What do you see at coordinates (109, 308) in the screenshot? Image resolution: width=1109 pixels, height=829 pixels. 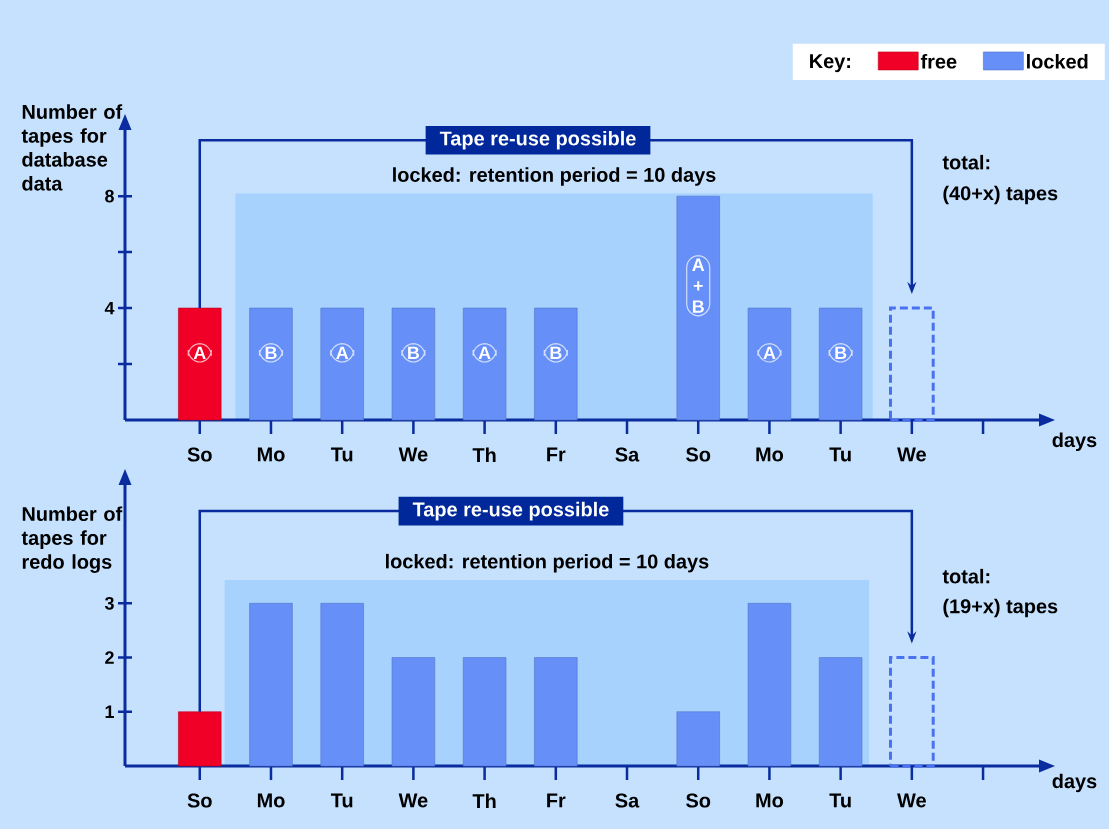 I see `y-tick-label: 4` at bounding box center [109, 308].